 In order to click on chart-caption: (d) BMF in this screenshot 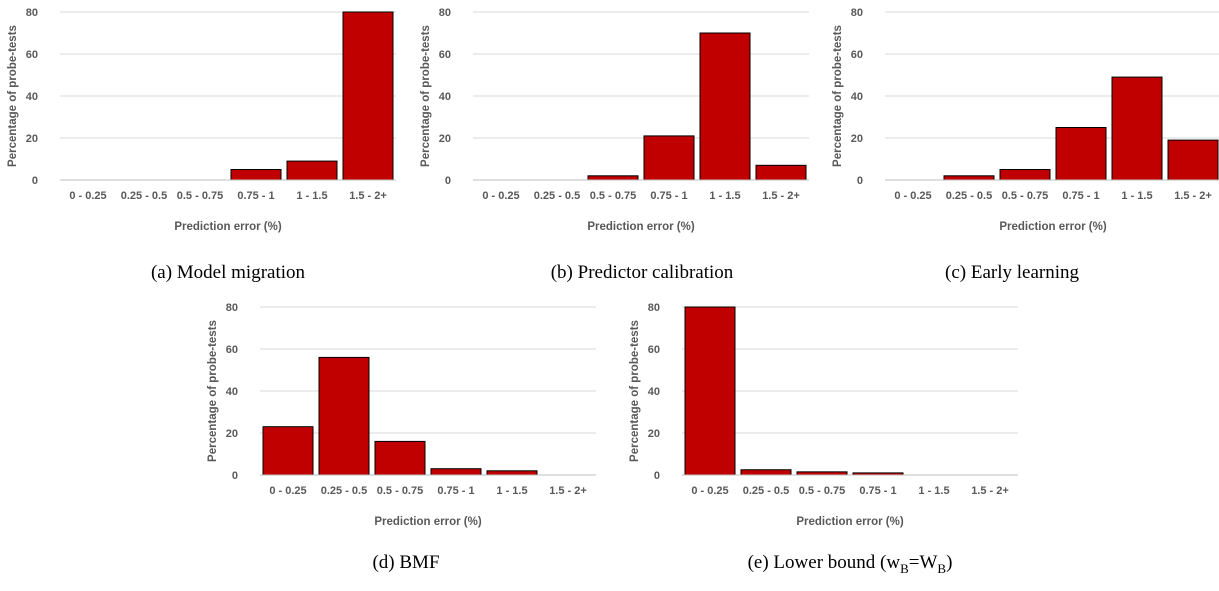, I will do `click(405, 562)`.